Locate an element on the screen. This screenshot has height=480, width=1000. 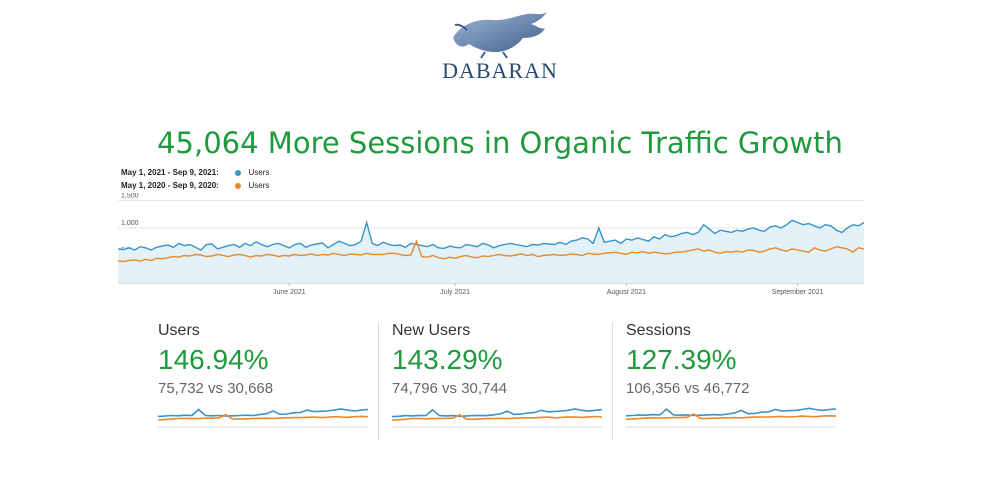
sparkline-new-users is located at coordinates (497, 418).